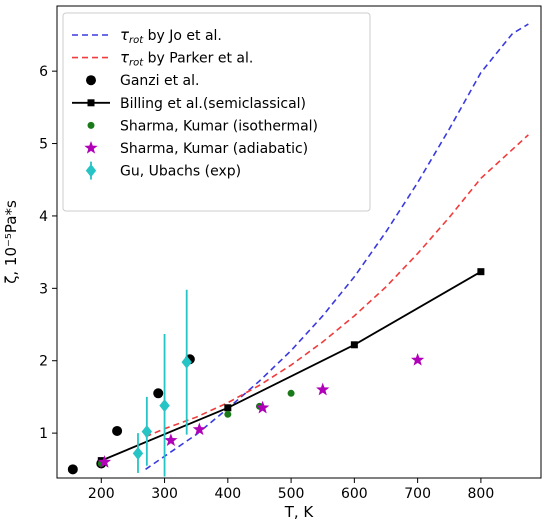  Describe the element at coordinates (481, 494) in the screenshot. I see `x-tick-label: 800` at that location.